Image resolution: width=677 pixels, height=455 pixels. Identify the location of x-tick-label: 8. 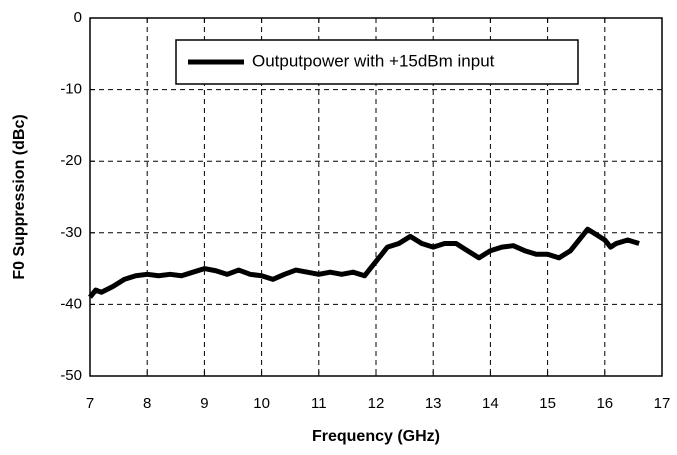
(147, 403).